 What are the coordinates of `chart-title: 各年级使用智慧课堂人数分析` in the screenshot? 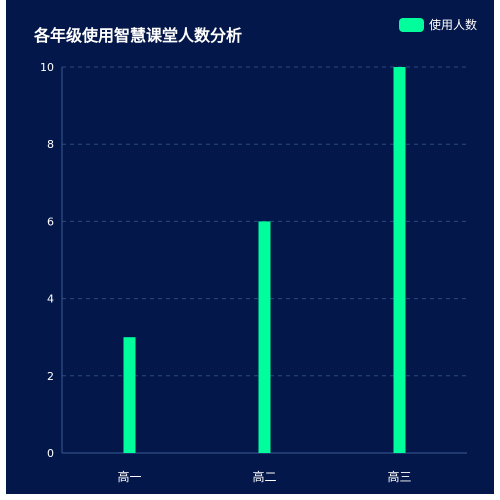 It's located at (138, 35).